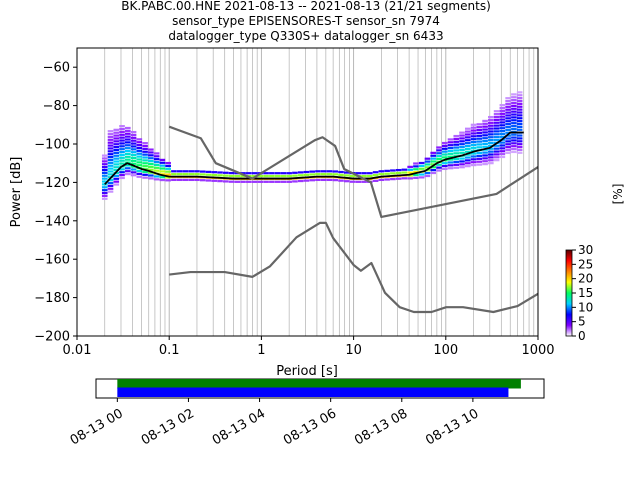  What do you see at coordinates (354, 267) in the screenshot?
I see `low-noise-model-line` at bounding box center [354, 267].